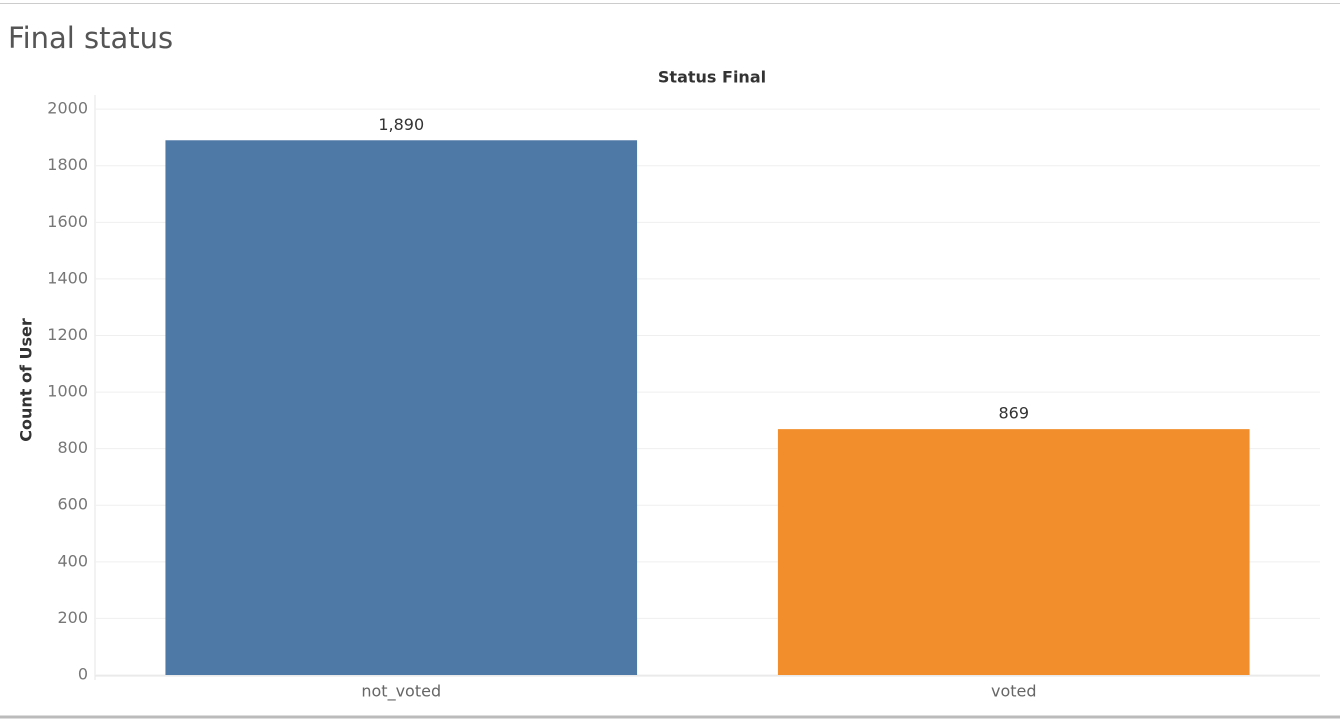 This screenshot has height=722, width=1340. What do you see at coordinates (401, 124) in the screenshot?
I see `value-label: 1,890` at bounding box center [401, 124].